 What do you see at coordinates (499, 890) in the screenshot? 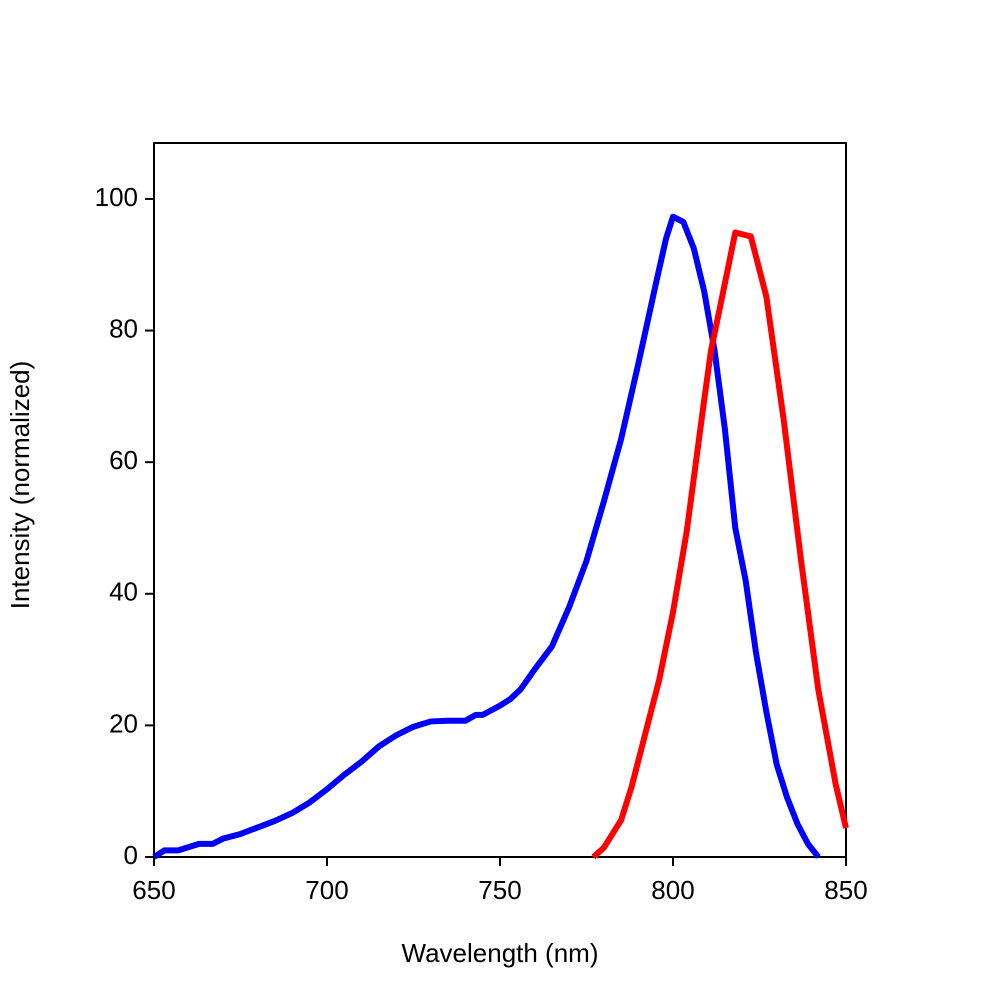
I see `x-tick-label: 750` at bounding box center [499, 890].